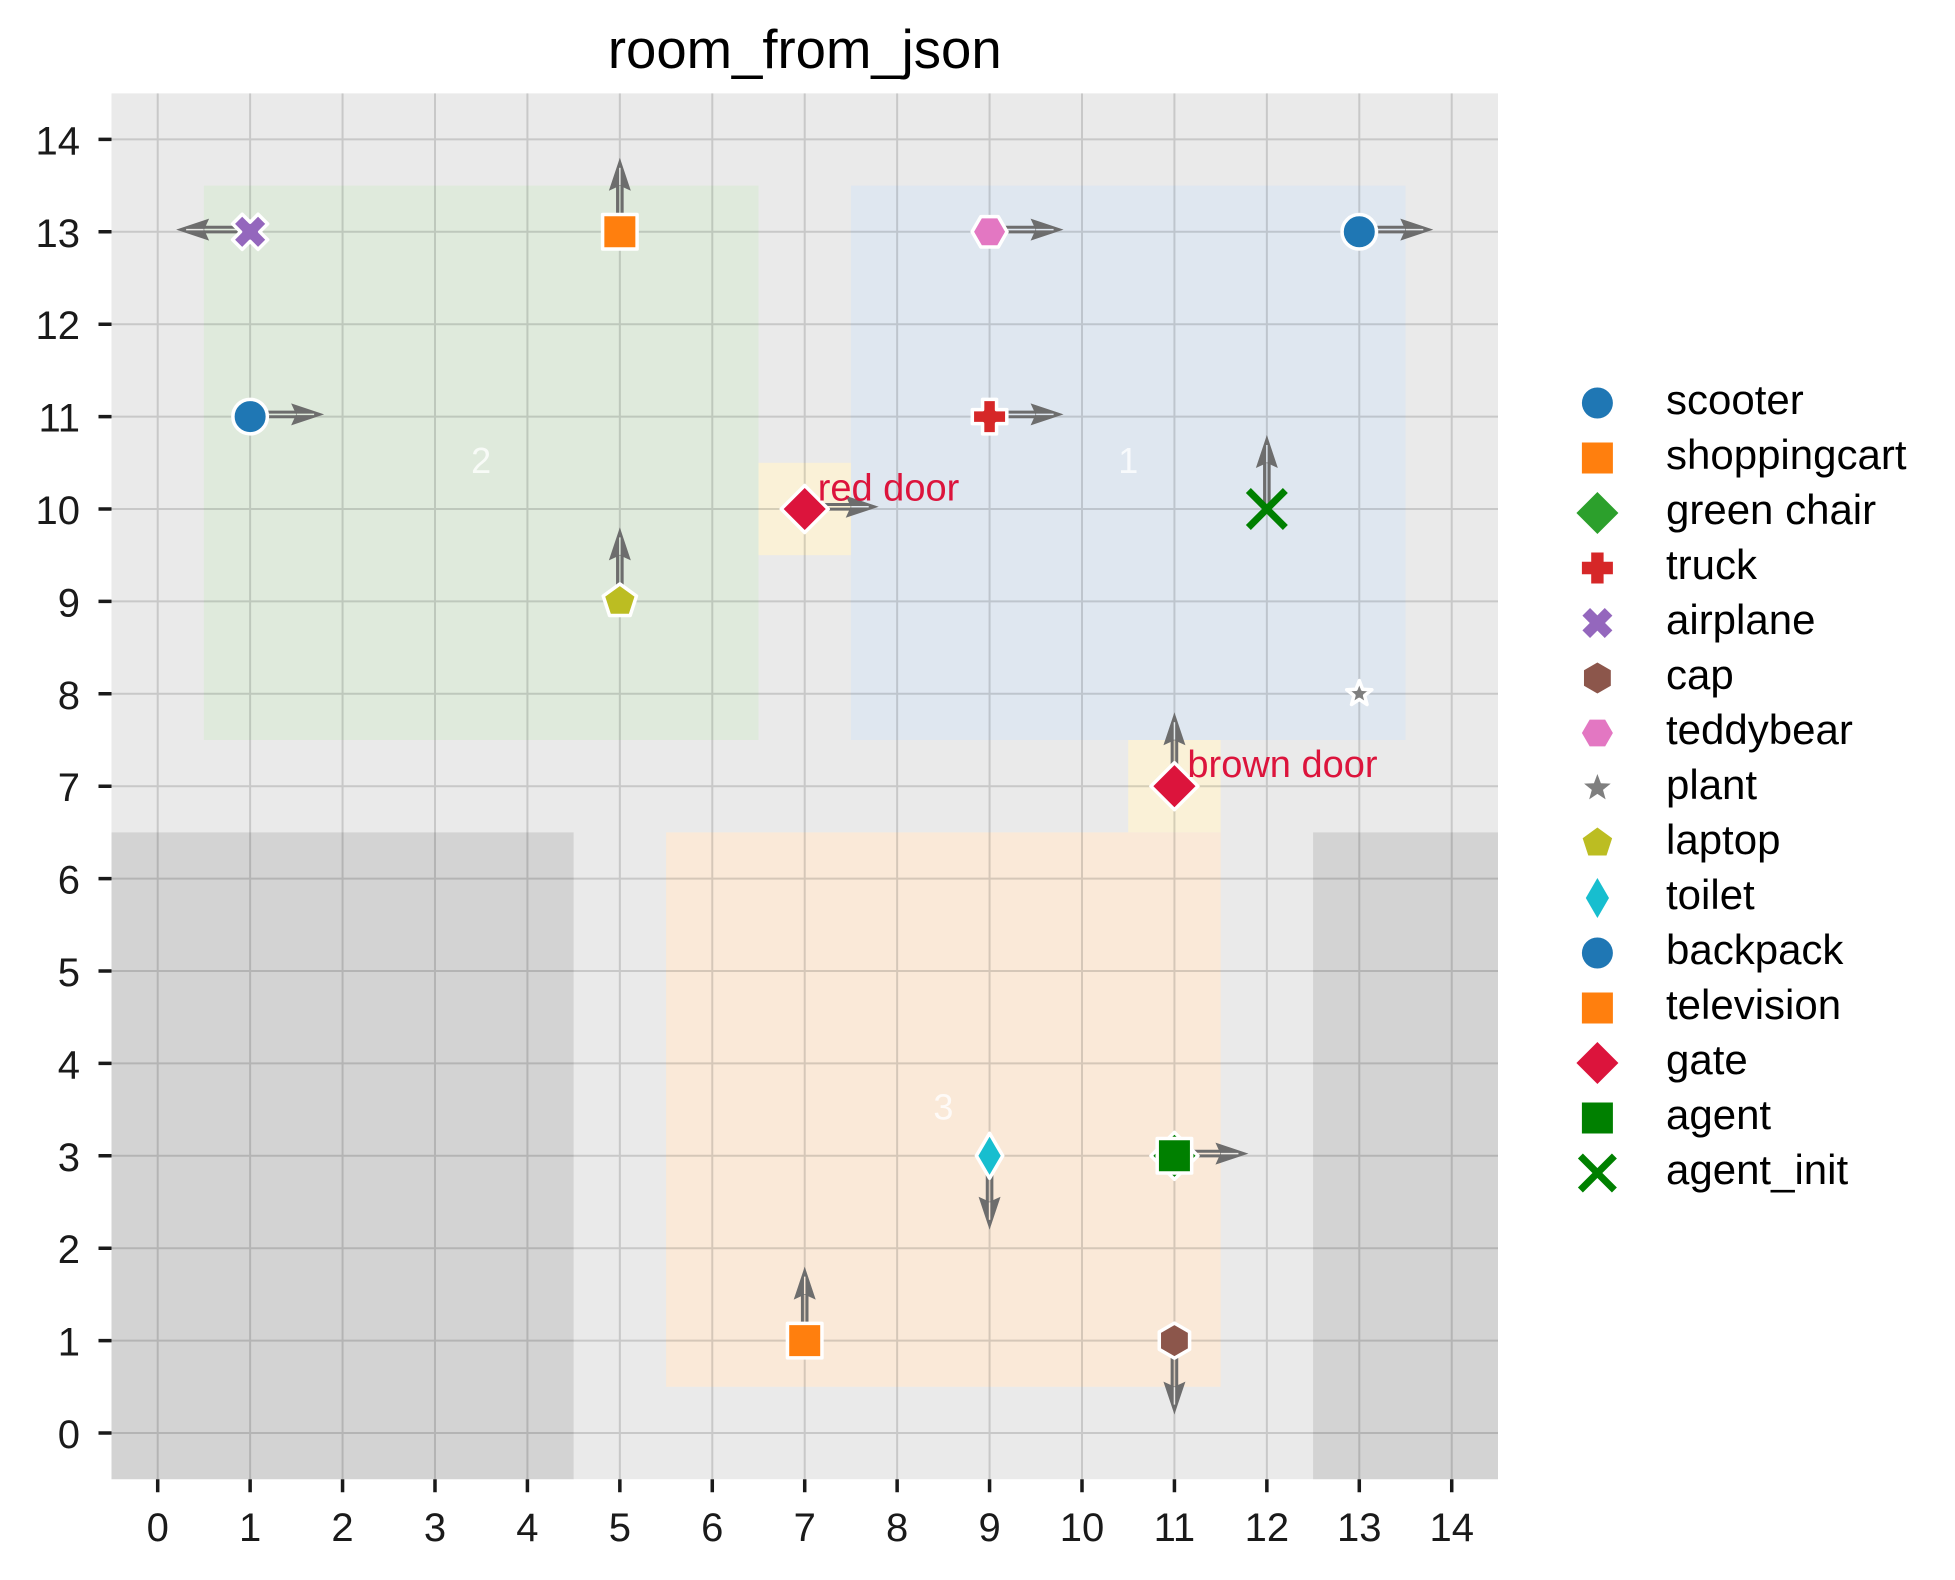 The width and height of the screenshot is (1955, 1580). What do you see at coordinates (1753, 1004) in the screenshot?
I see `svg-text: television` at bounding box center [1753, 1004].